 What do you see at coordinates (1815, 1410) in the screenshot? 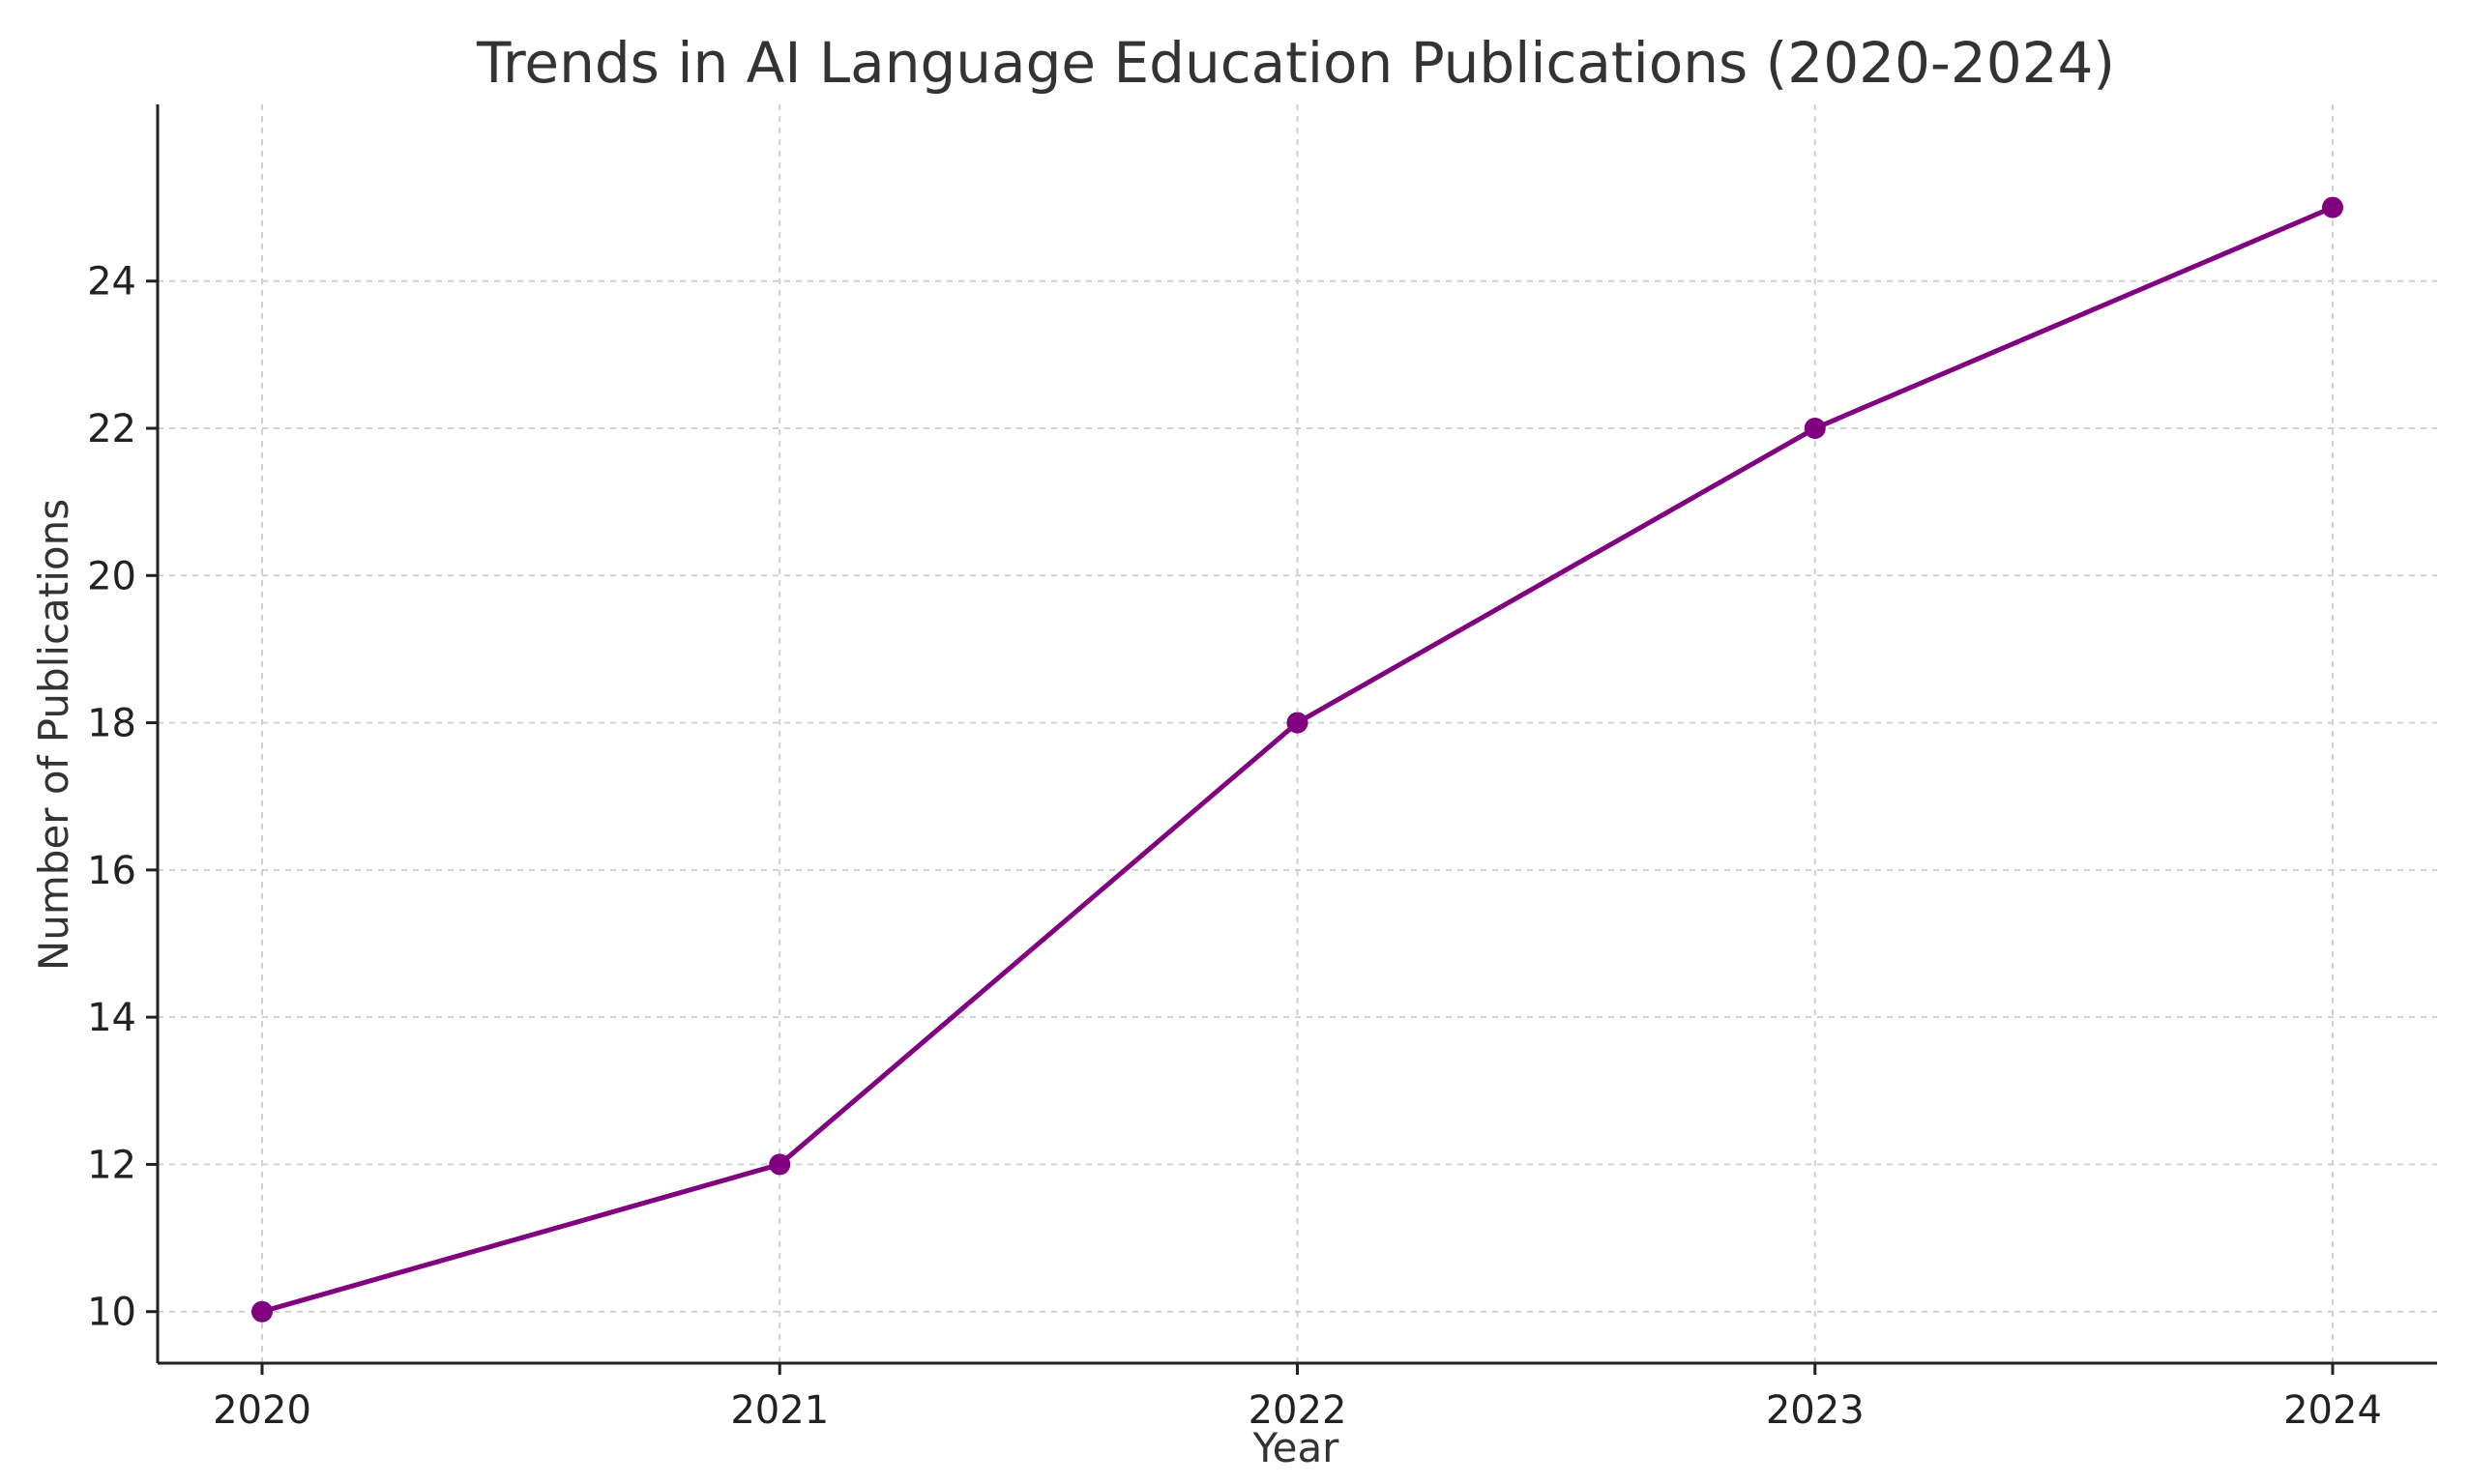
I see `x-tick-label: 2023` at bounding box center [1815, 1410].